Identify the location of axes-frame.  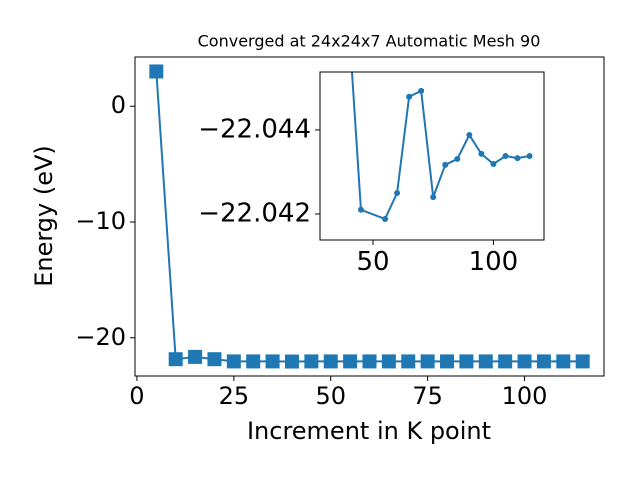
(432, 156).